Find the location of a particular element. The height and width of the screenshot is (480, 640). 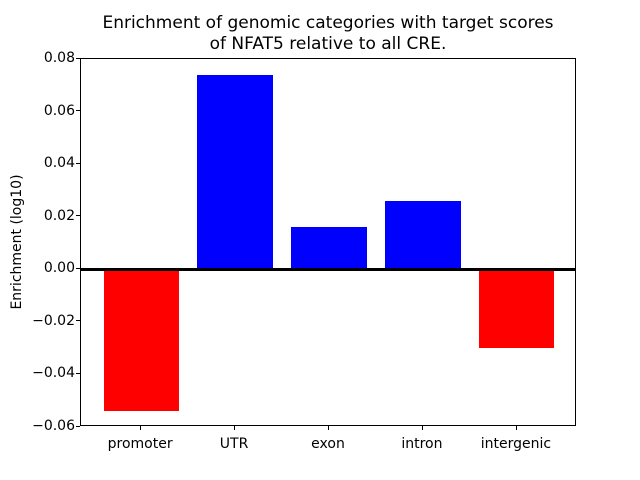

bar-UTR is located at coordinates (235, 172).